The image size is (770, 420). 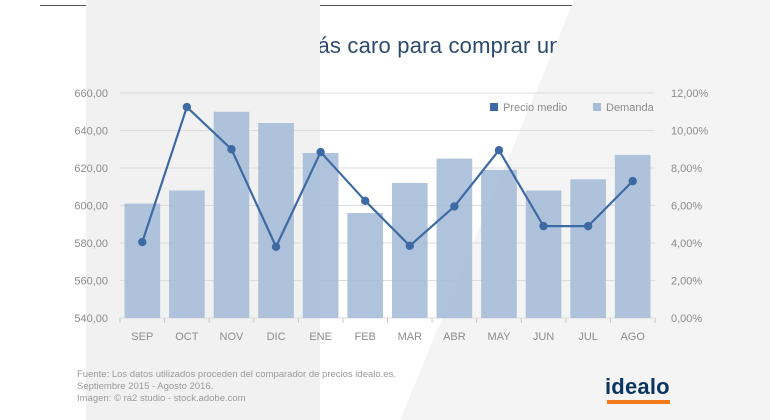 I want to click on left-tick-label: 640,00, so click(x=91, y=132).